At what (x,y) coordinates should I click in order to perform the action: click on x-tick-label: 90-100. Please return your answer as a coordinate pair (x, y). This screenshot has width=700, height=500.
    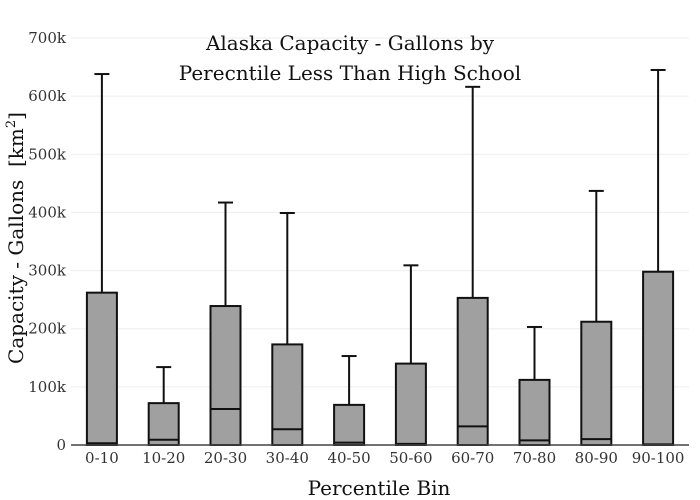
    Looking at the image, I should click on (658, 458).